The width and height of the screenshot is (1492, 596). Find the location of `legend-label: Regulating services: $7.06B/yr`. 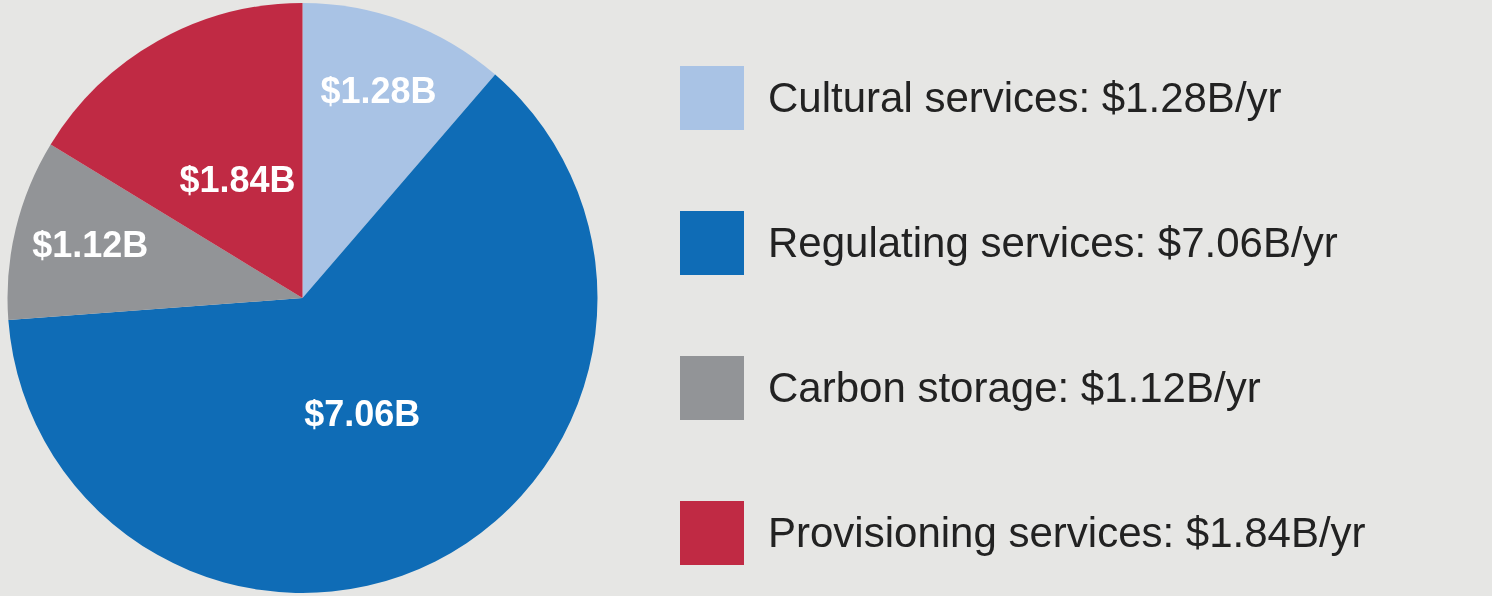

legend-label: Regulating services: $7.06B/yr is located at coordinates (1053, 243).